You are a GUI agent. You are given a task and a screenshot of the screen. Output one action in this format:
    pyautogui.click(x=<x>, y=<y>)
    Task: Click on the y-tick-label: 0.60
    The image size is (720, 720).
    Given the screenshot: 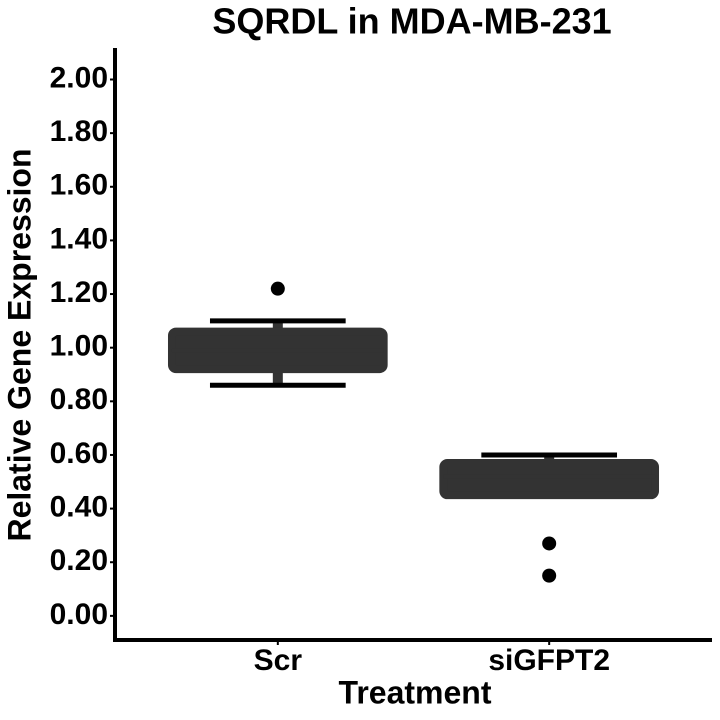 What is the action you would take?
    pyautogui.click(x=79, y=453)
    